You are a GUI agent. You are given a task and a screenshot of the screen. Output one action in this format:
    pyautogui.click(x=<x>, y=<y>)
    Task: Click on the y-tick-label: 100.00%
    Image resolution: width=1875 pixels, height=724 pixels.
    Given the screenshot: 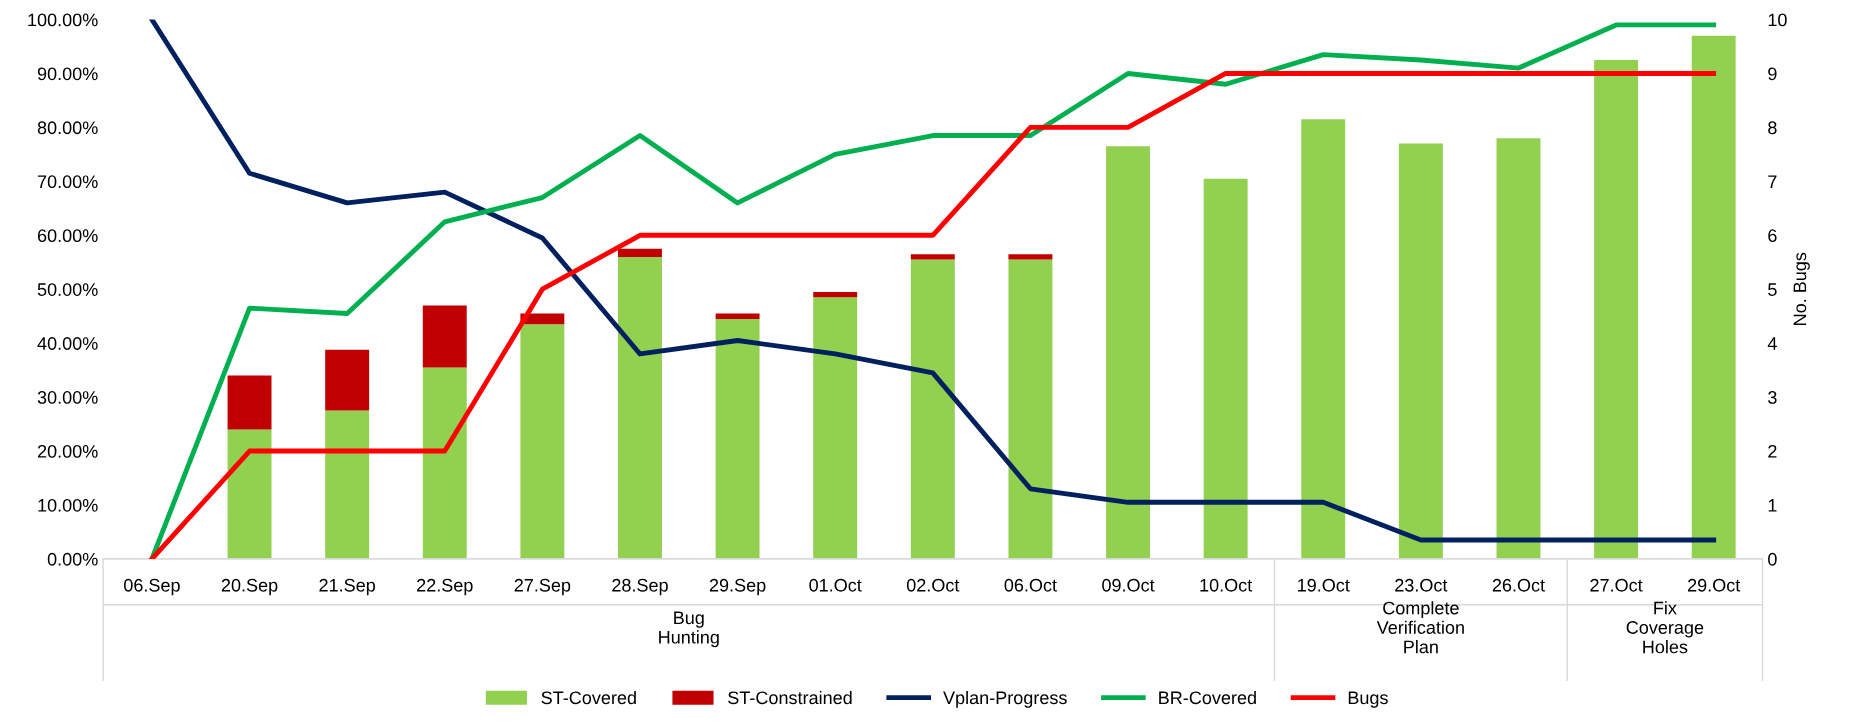 What is the action you would take?
    pyautogui.click(x=63, y=20)
    